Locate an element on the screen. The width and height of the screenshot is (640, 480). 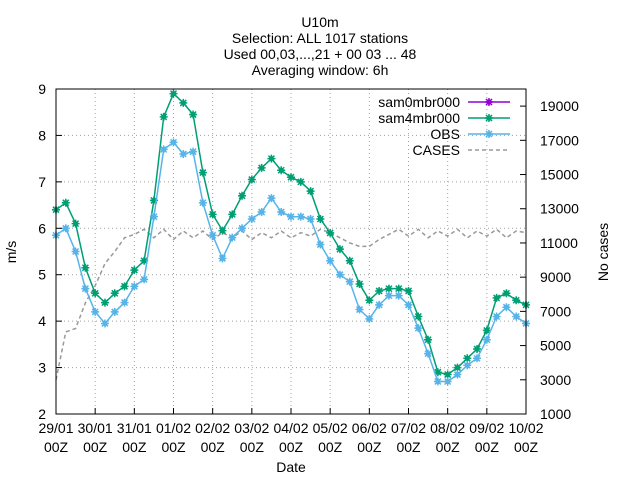
x-tick-label-date: 08/02 is located at coordinates (447, 428).